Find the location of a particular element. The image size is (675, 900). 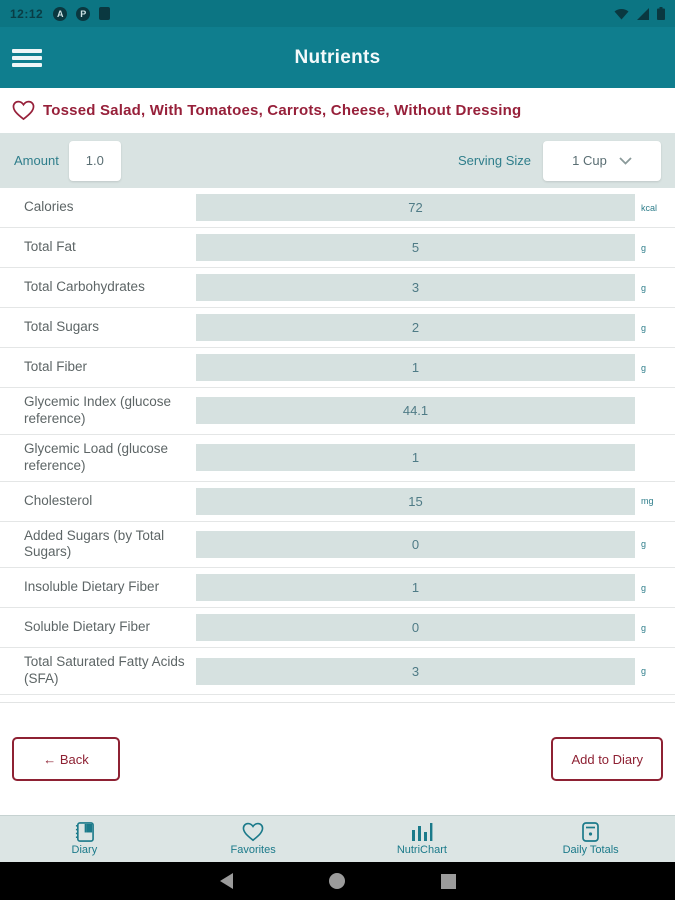

bottom-nav: Diary Favorites NutriChart Daily Total is located at coordinates (337, 838).